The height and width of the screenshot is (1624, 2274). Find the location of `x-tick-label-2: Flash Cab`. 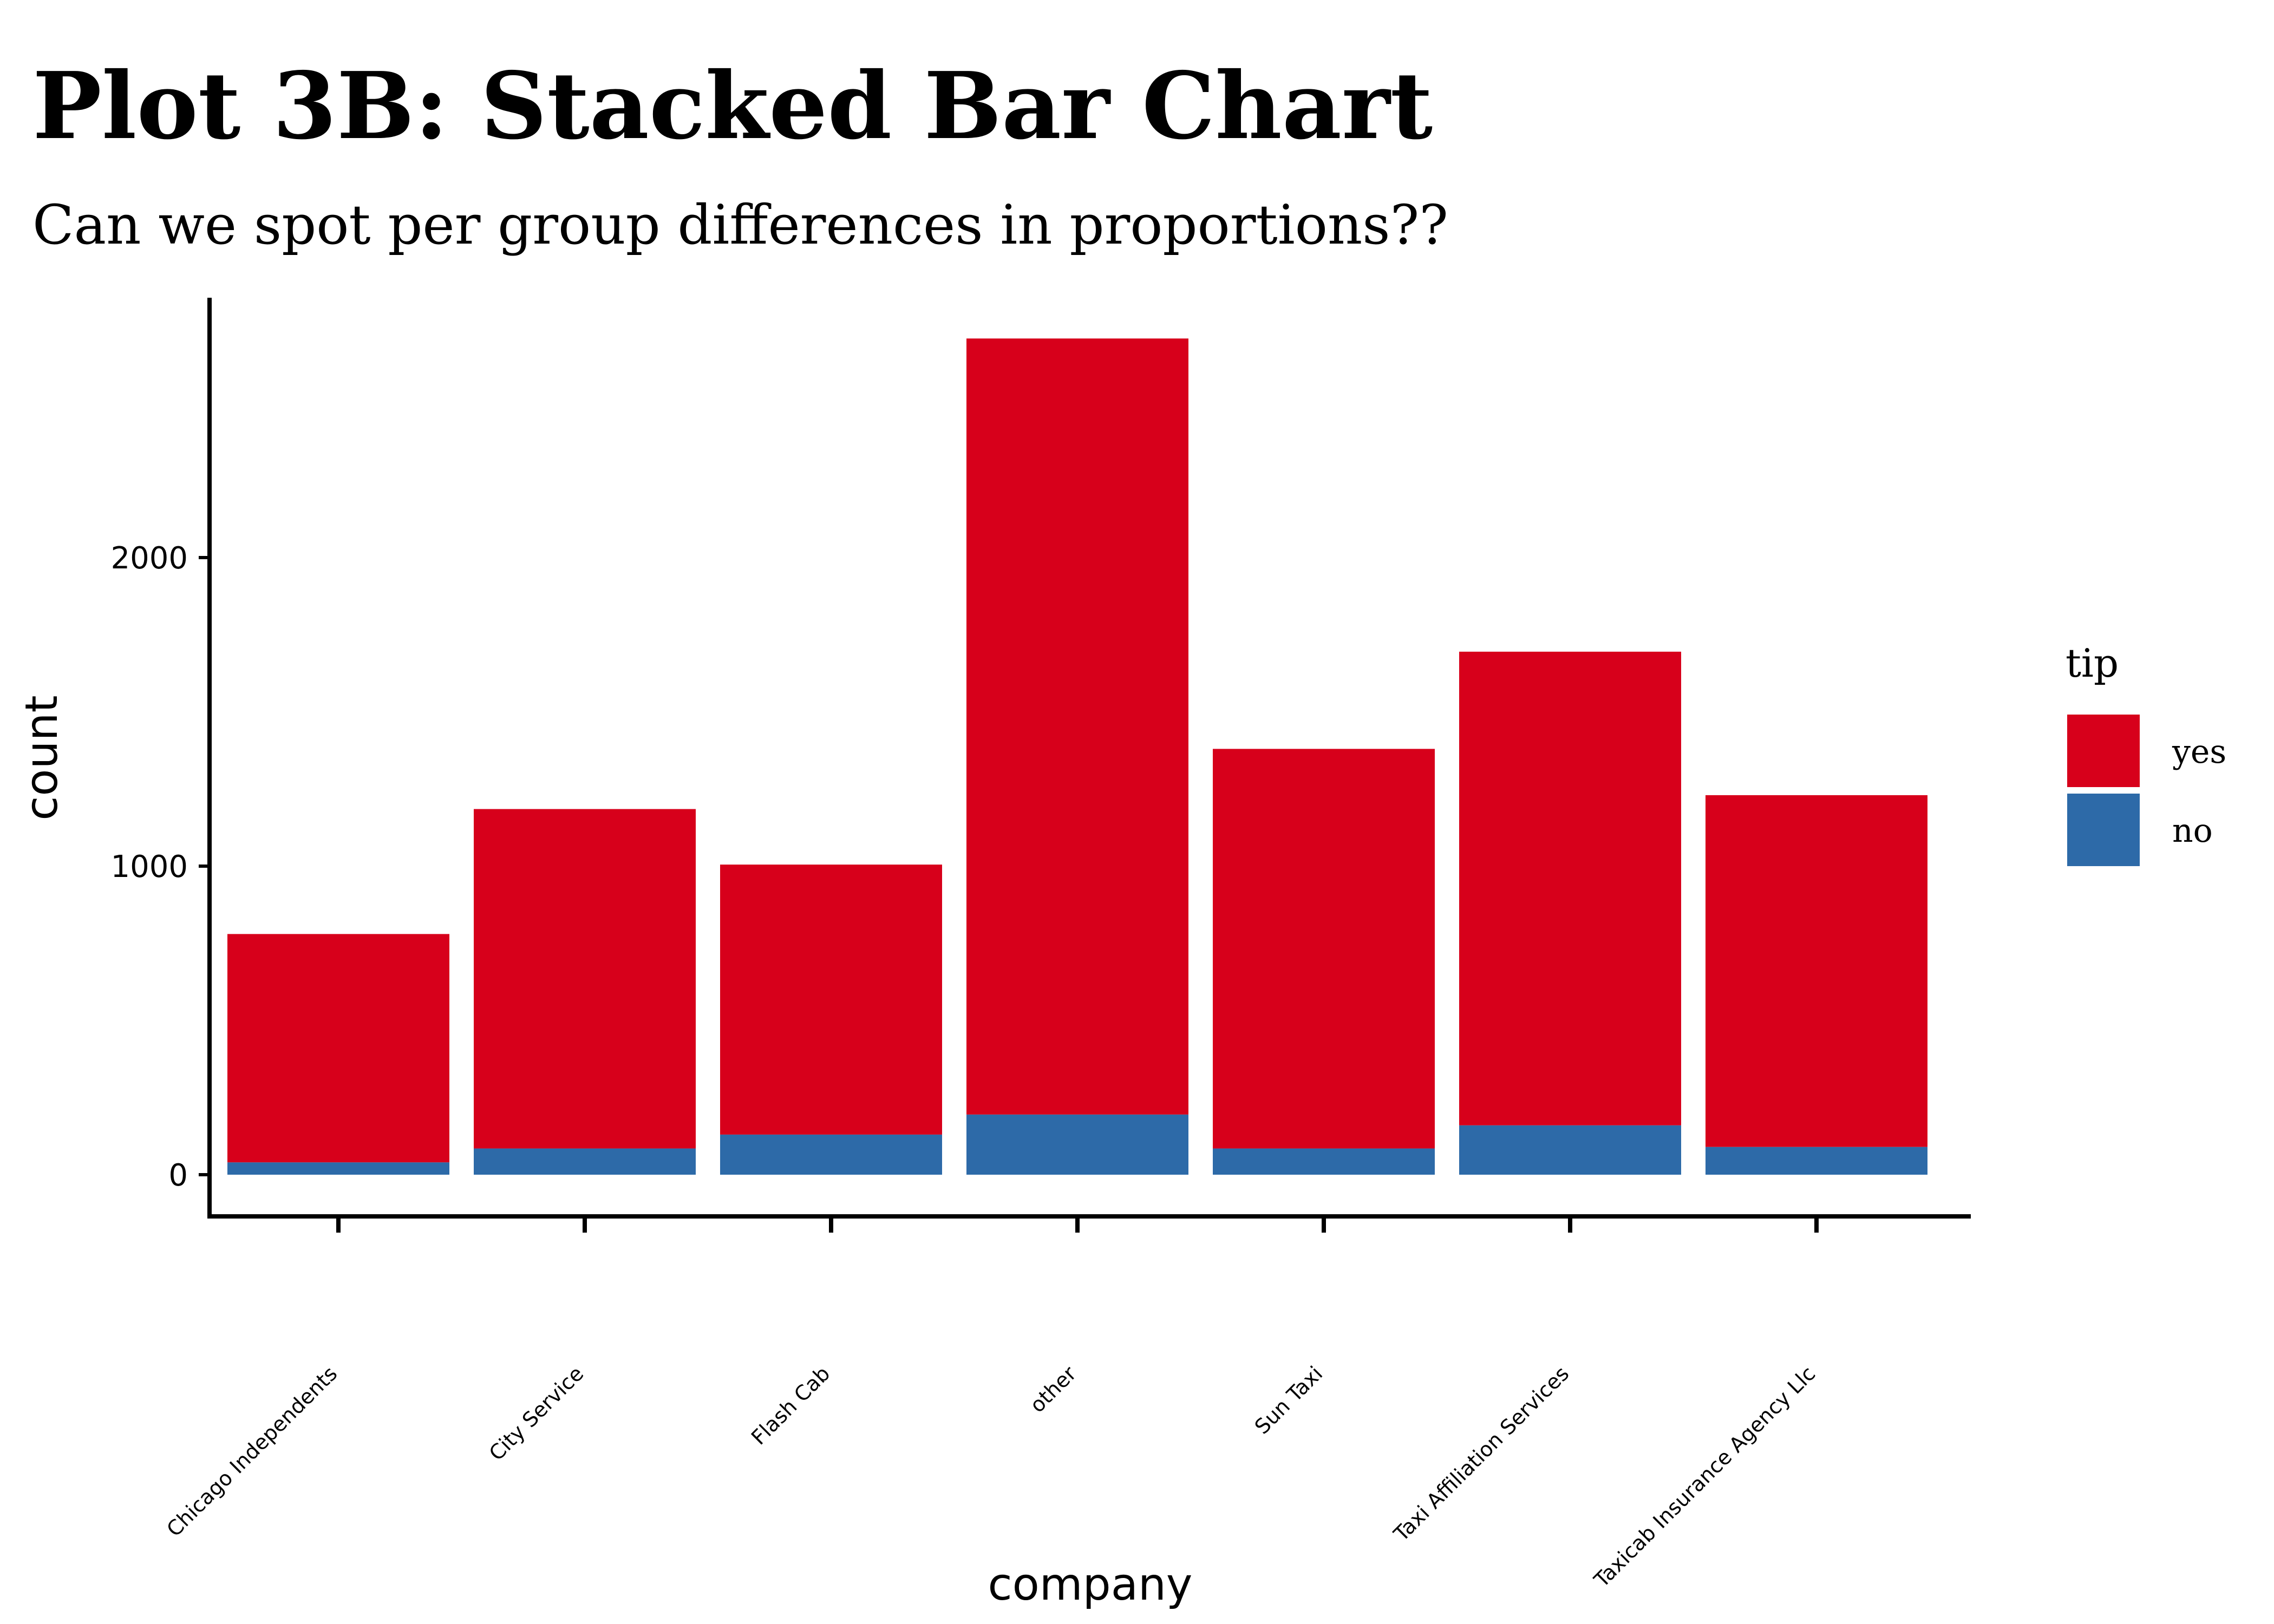

x-tick-label-2: Flash Cab is located at coordinates (791, 1405).